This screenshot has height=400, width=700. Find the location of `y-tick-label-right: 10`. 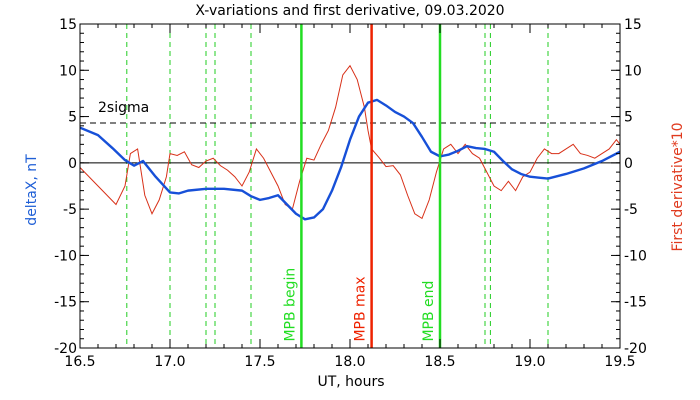

y-tick-label-right: 10 is located at coordinates (633, 71).